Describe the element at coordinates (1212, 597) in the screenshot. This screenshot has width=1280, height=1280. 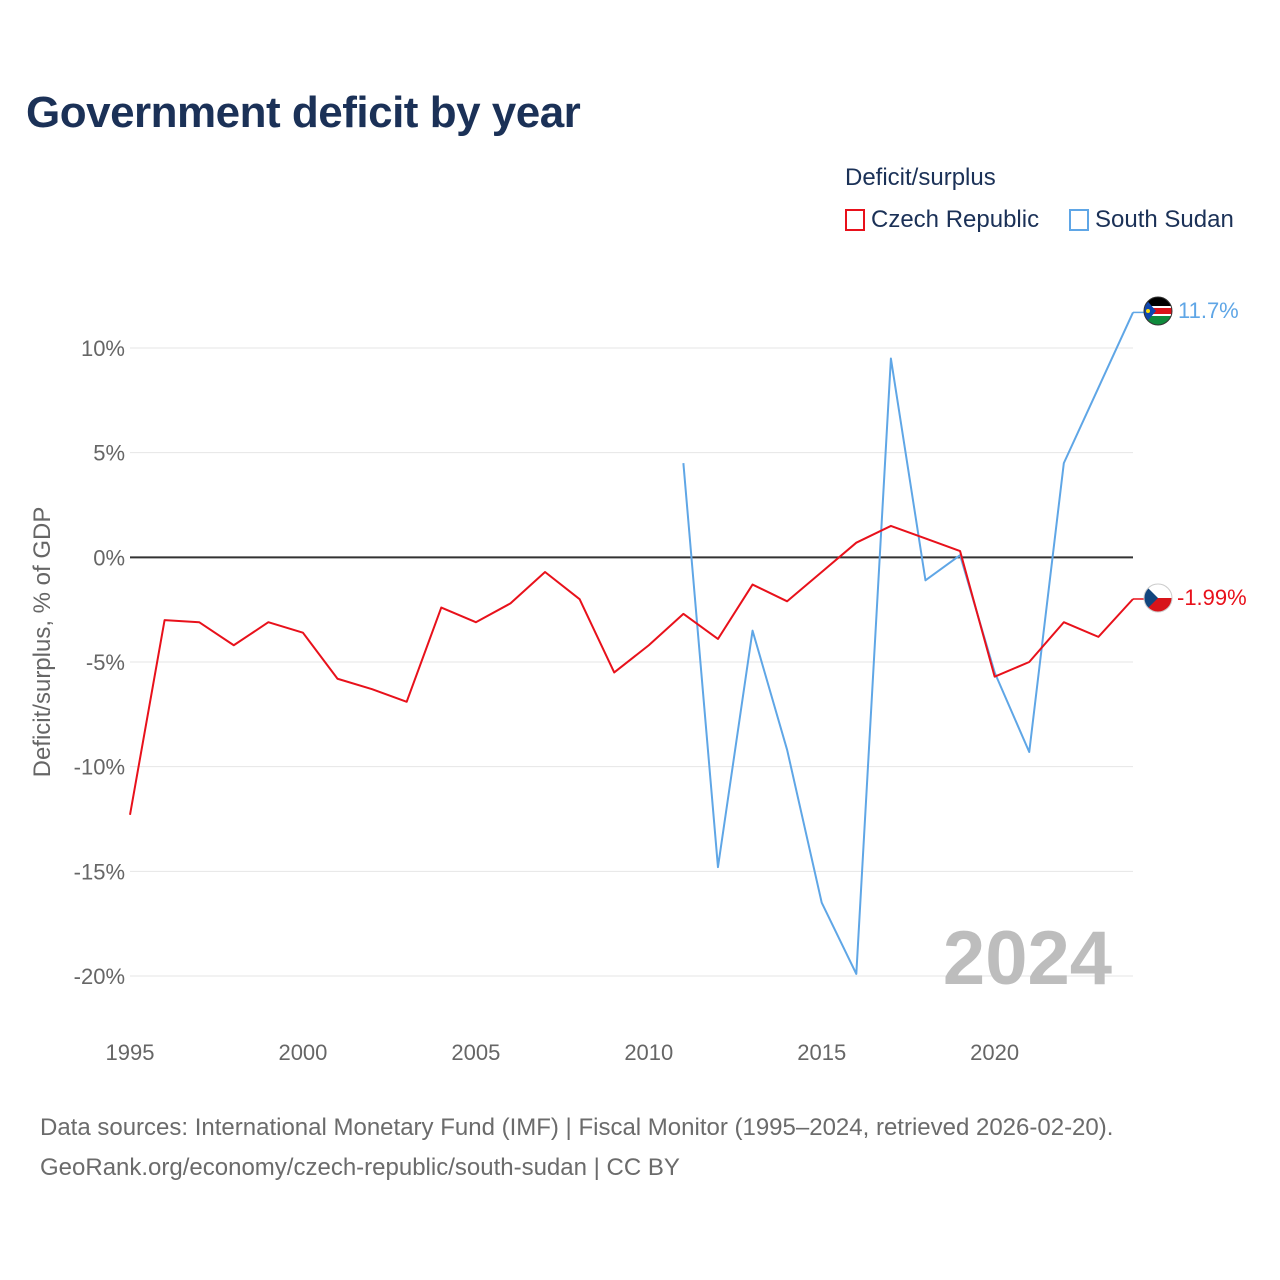
I see `end-label-czech-republic: -1.99%` at that location.